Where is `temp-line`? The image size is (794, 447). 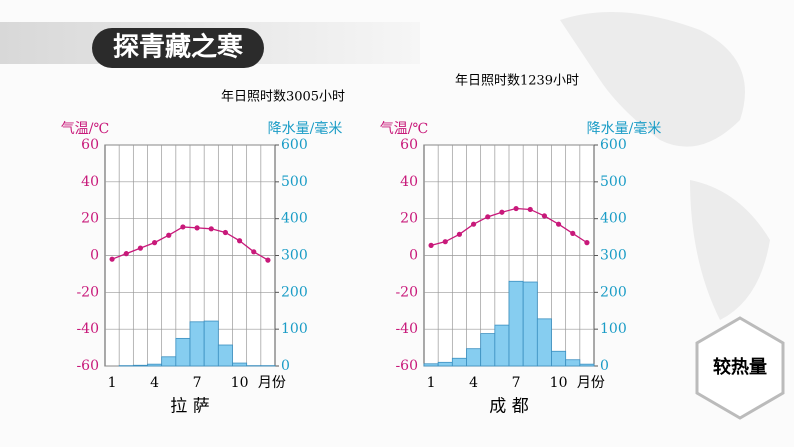
temp-line is located at coordinates (509, 226).